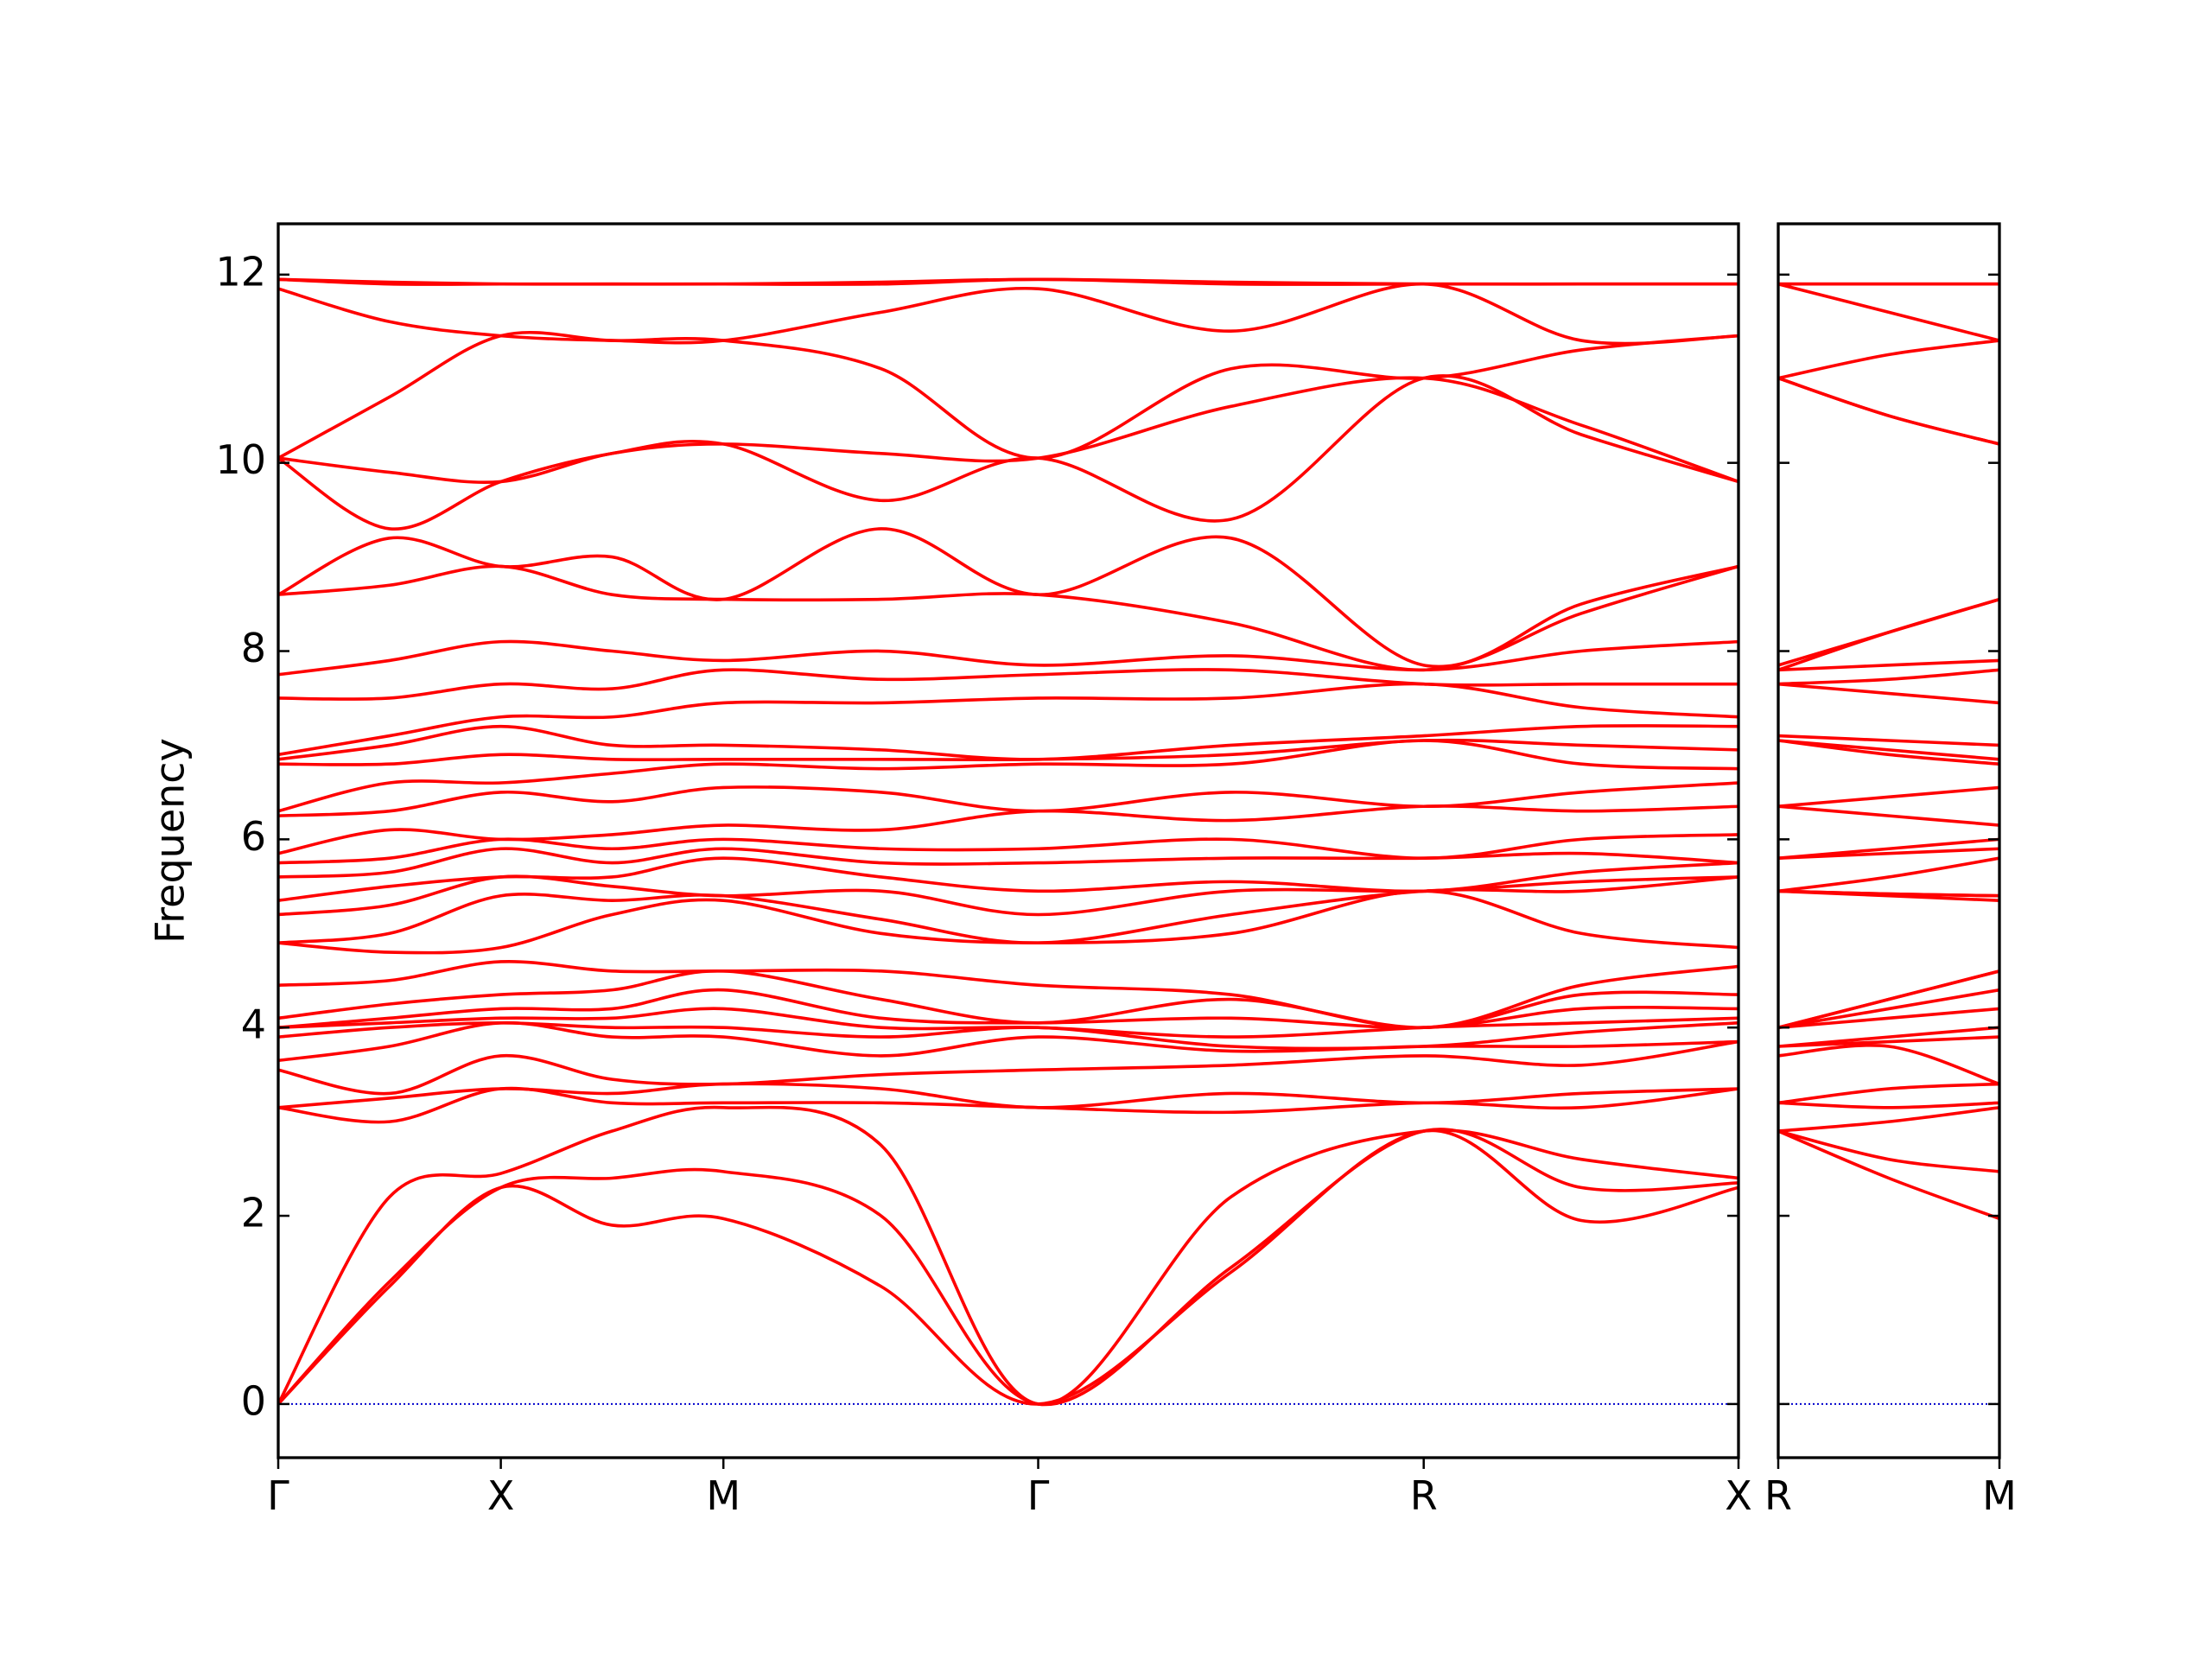  I want to click on y-tick-label: 2, so click(253, 1213).